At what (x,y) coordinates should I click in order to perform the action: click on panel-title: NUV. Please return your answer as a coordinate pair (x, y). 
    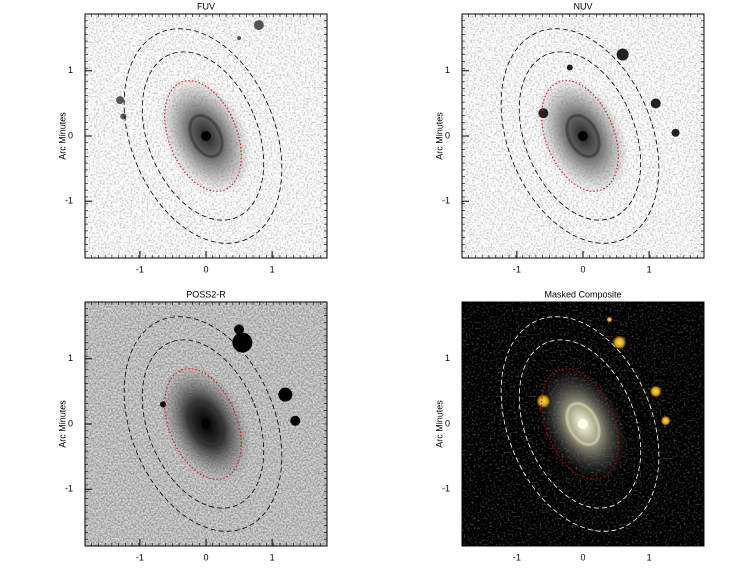
    Looking at the image, I should click on (582, 6).